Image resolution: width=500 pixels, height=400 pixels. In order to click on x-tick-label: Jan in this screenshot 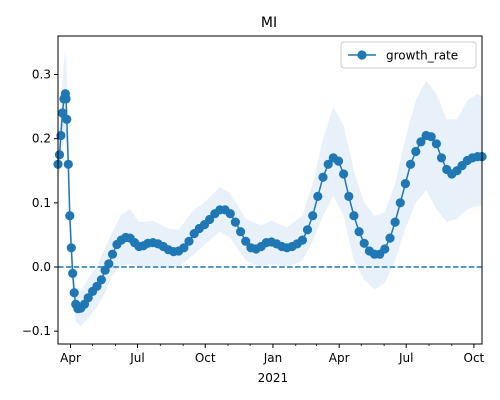, I will do `click(273, 358)`.